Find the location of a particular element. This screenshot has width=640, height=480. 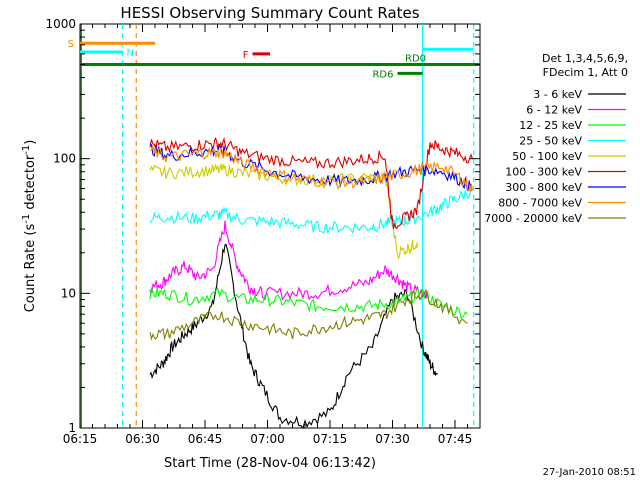

flag-label-0: S is located at coordinates (71, 44).